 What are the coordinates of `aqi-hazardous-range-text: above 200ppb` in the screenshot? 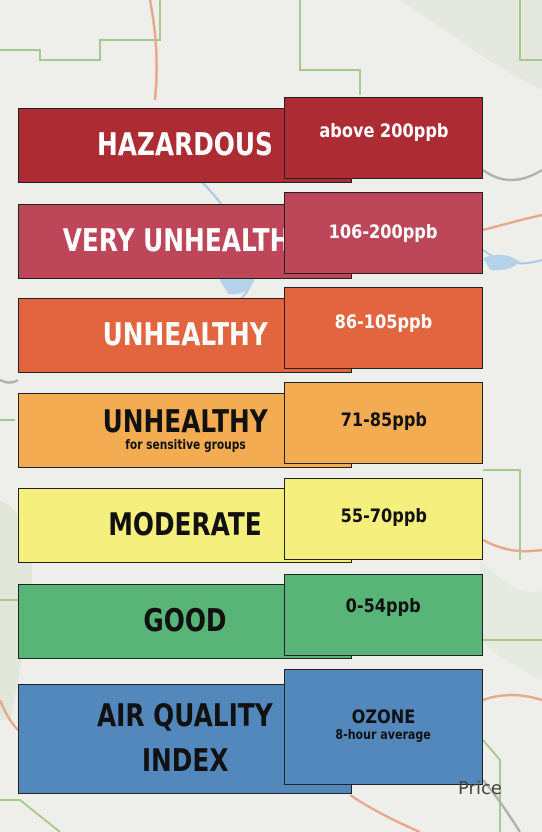 It's located at (383, 131).